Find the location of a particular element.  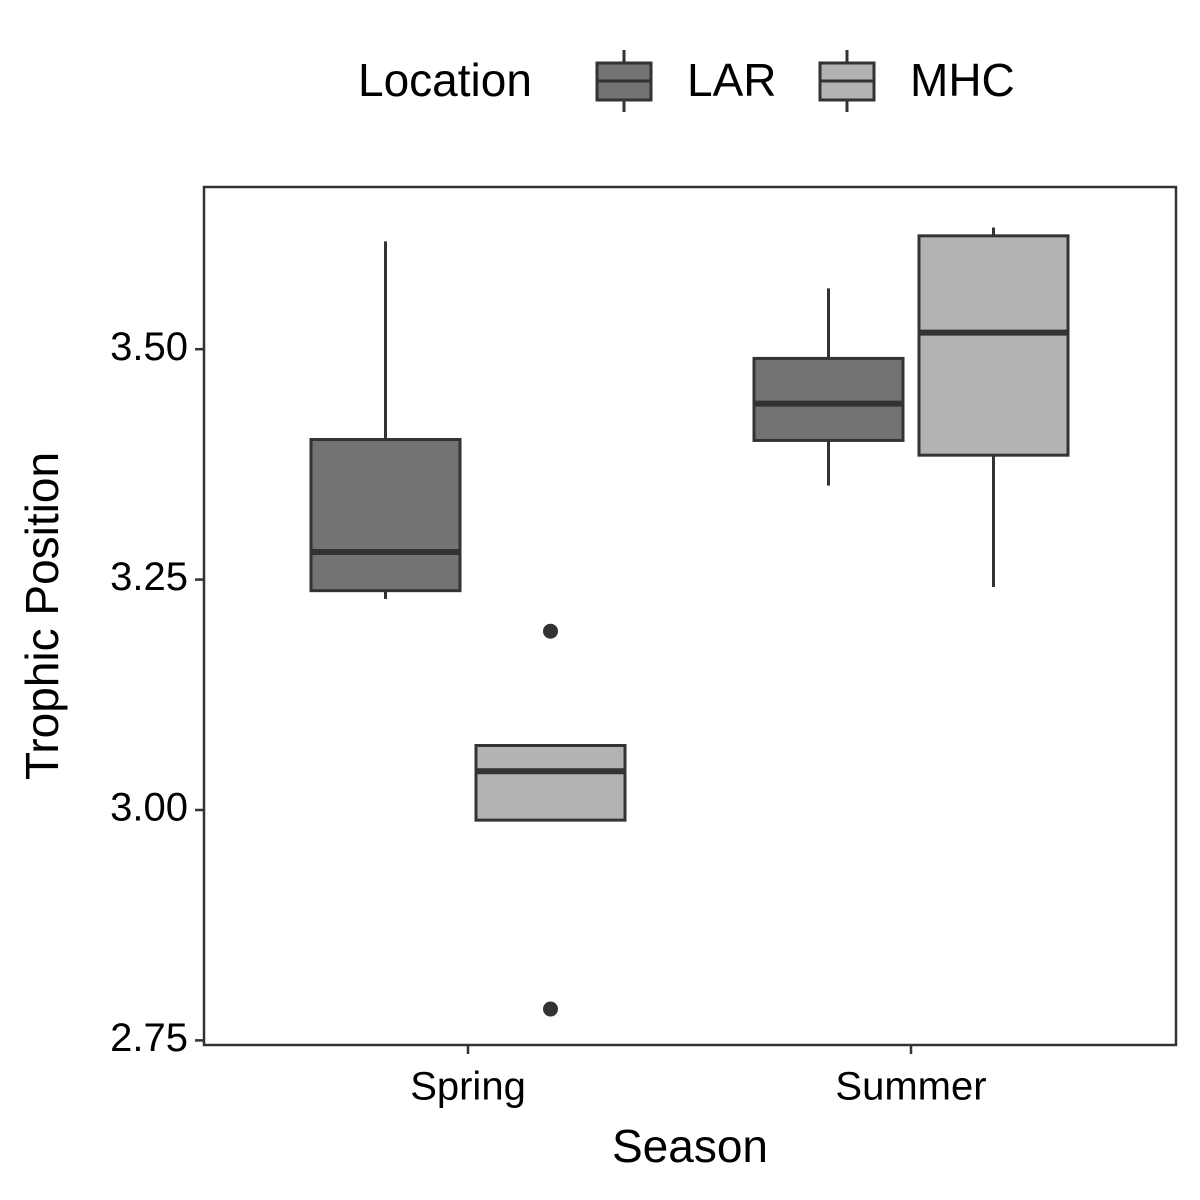

x-axis-title: Season is located at coordinates (690, 1146).